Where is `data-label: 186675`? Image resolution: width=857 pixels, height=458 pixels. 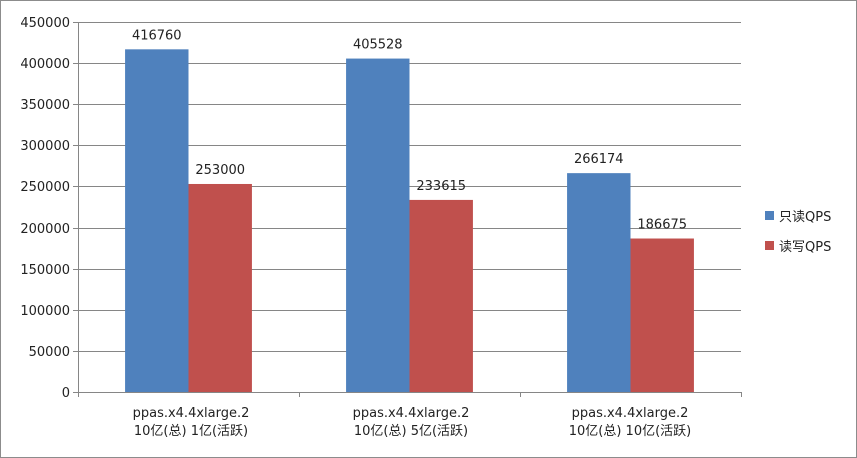 data-label: 186675 is located at coordinates (662, 225).